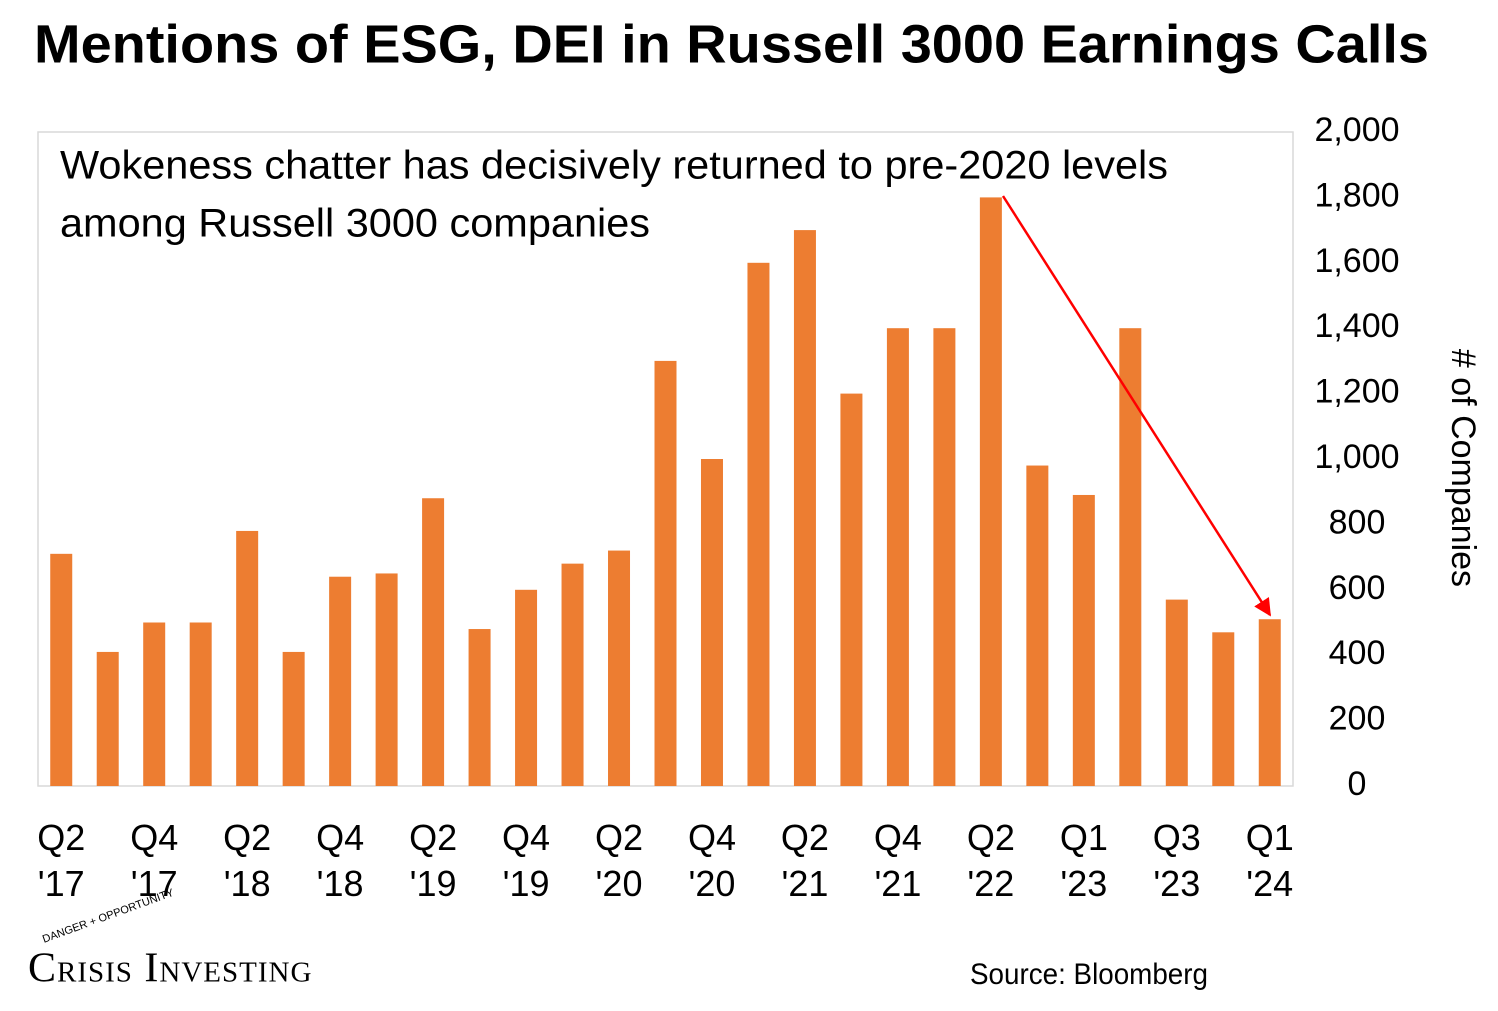  Describe the element at coordinates (433, 860) in the screenshot. I see `x-tick-label: Q2 '19` at that location.